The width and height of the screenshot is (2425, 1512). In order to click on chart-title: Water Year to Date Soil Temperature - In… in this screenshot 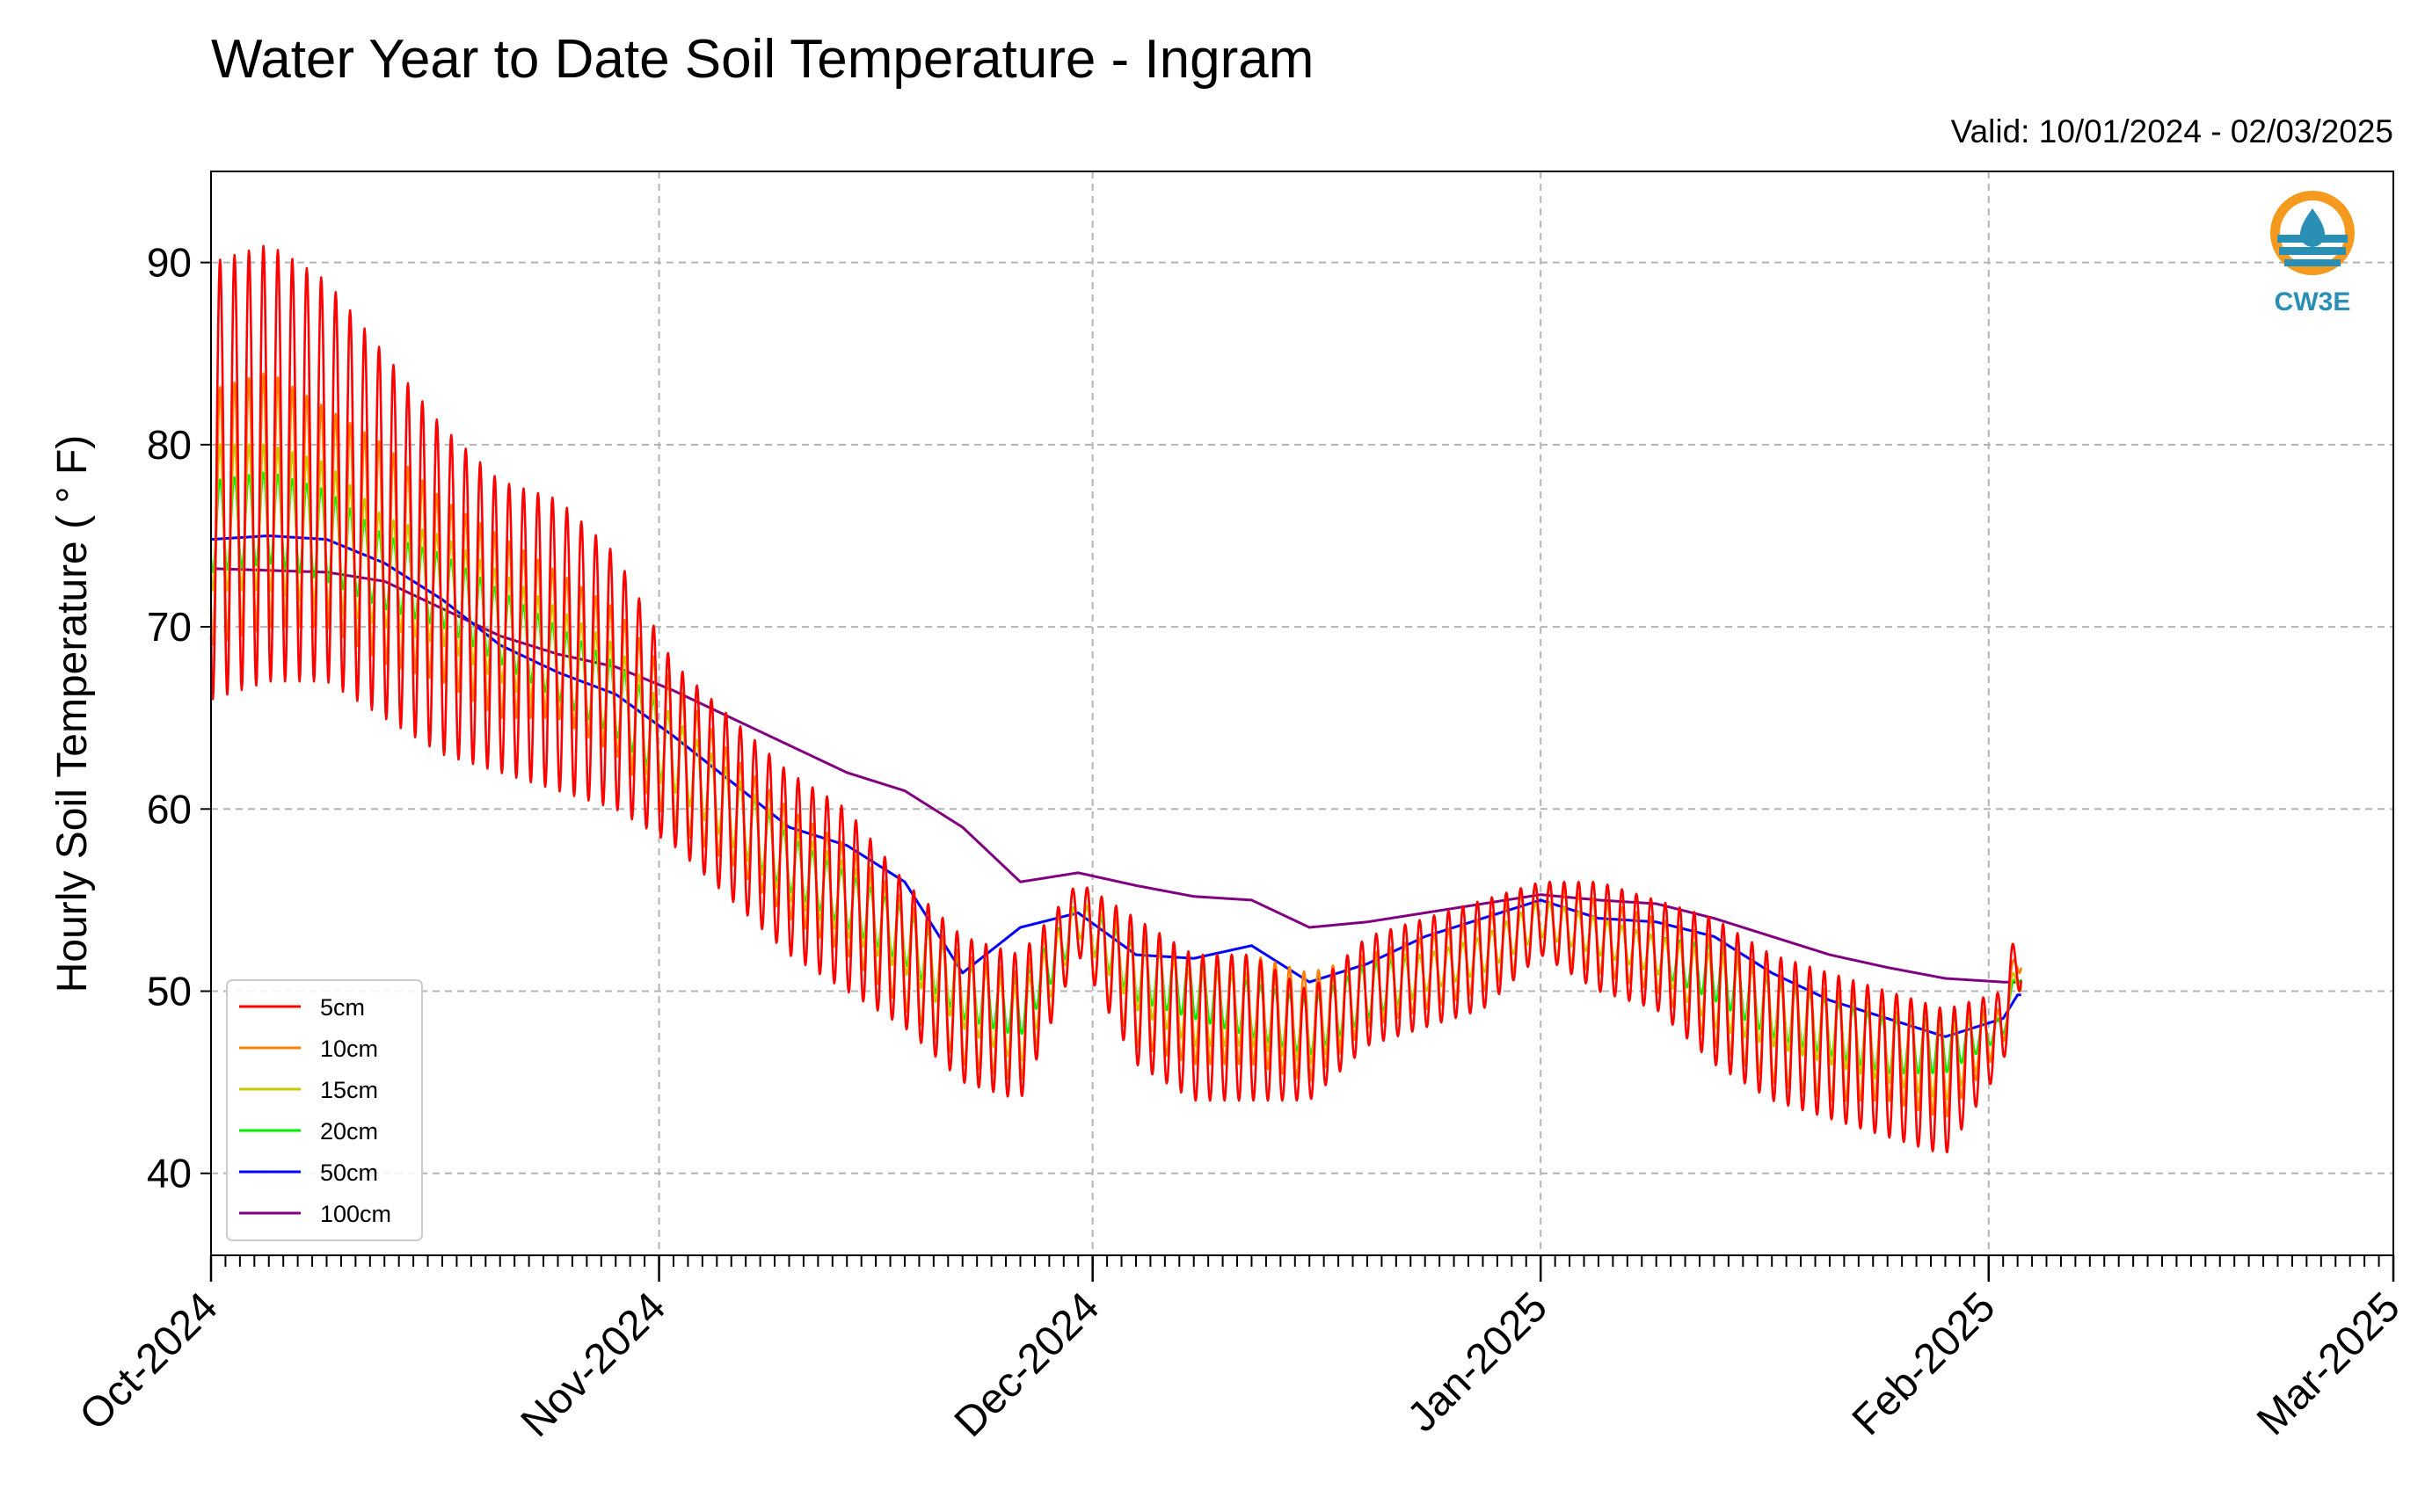, I will do `click(762, 60)`.